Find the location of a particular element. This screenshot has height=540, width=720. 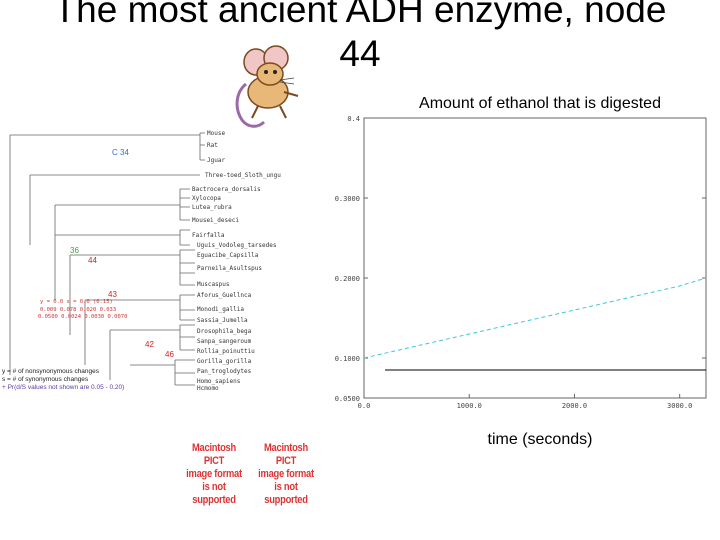

slide-title: The most ancient ADH enzyme, node 44 is located at coordinates (360, 38).